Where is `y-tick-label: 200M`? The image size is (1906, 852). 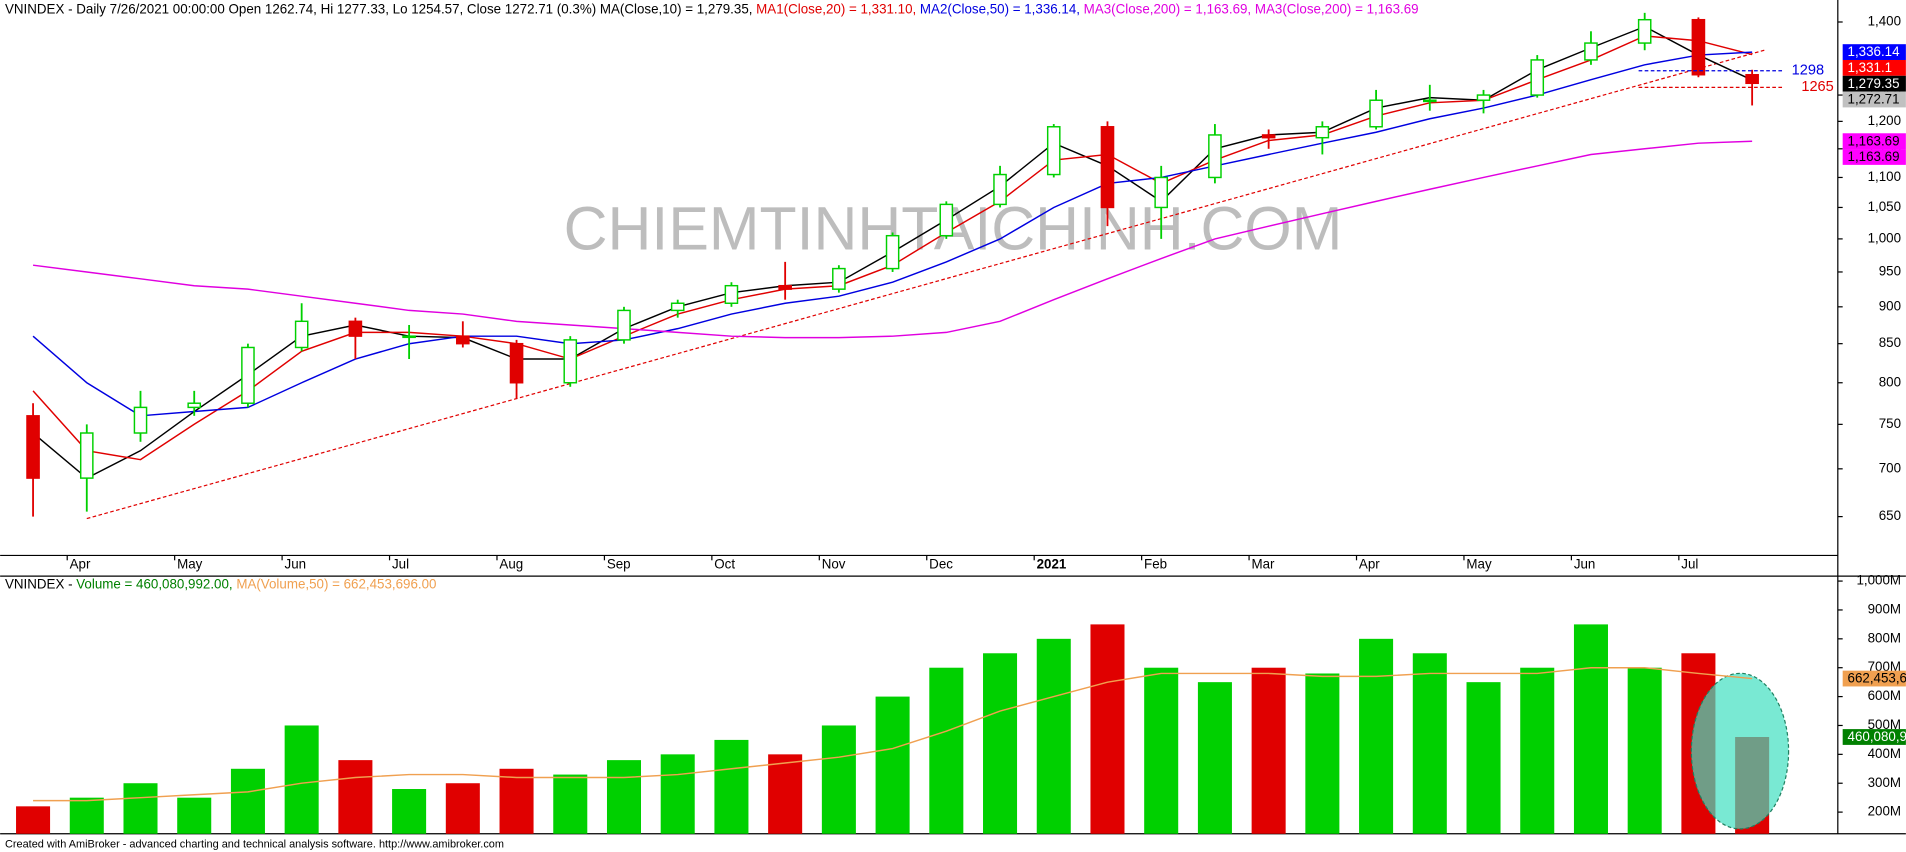 y-tick-label: 200M is located at coordinates (1884, 811).